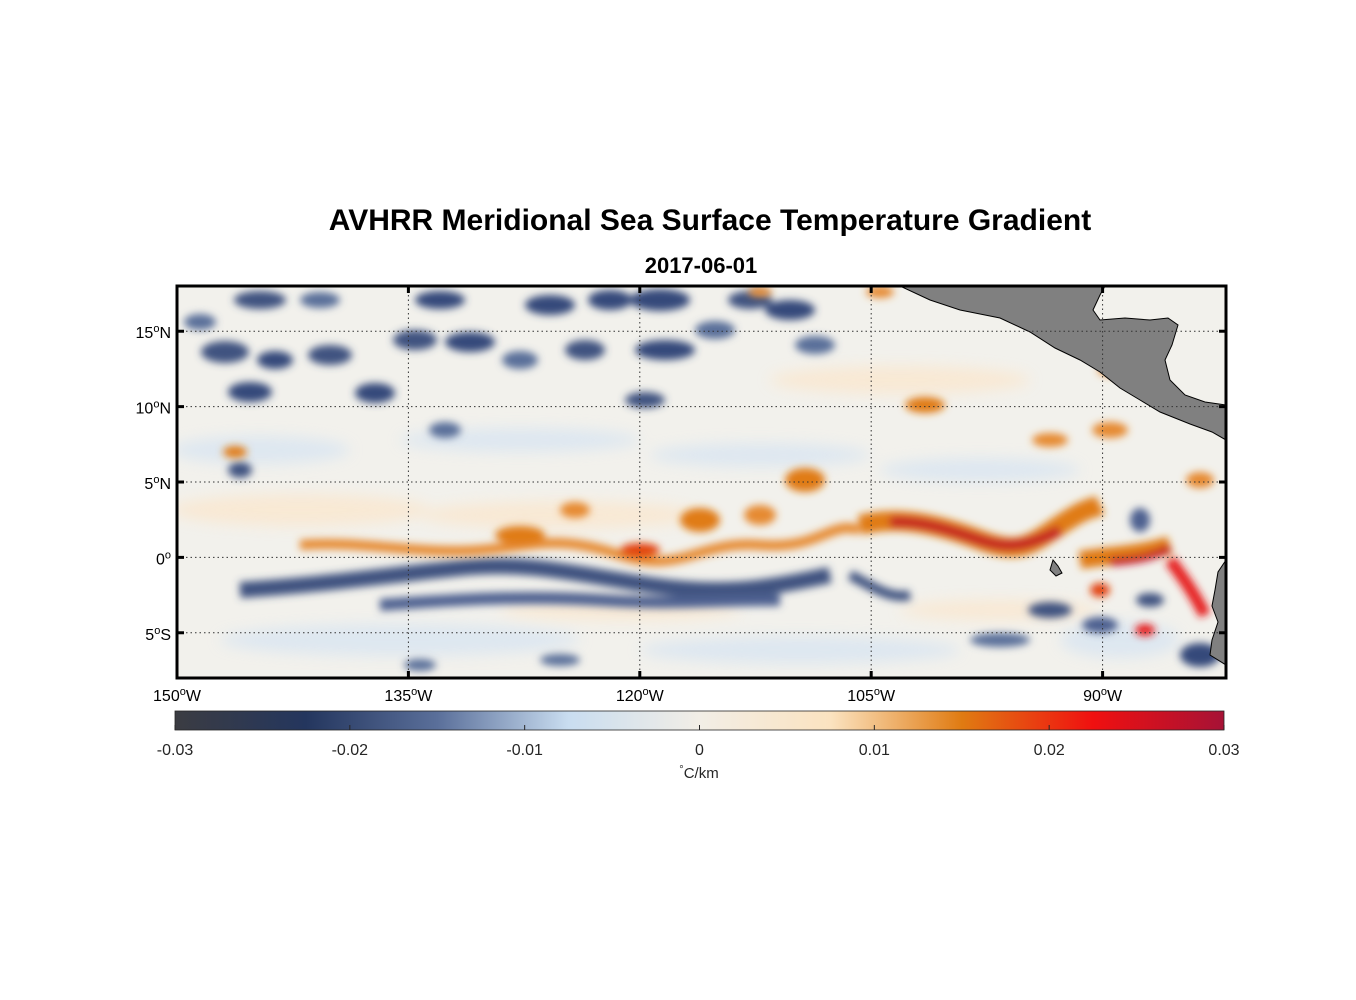 The image size is (1356, 1000). I want to click on lat-tick-label: 15oN, so click(153, 332).